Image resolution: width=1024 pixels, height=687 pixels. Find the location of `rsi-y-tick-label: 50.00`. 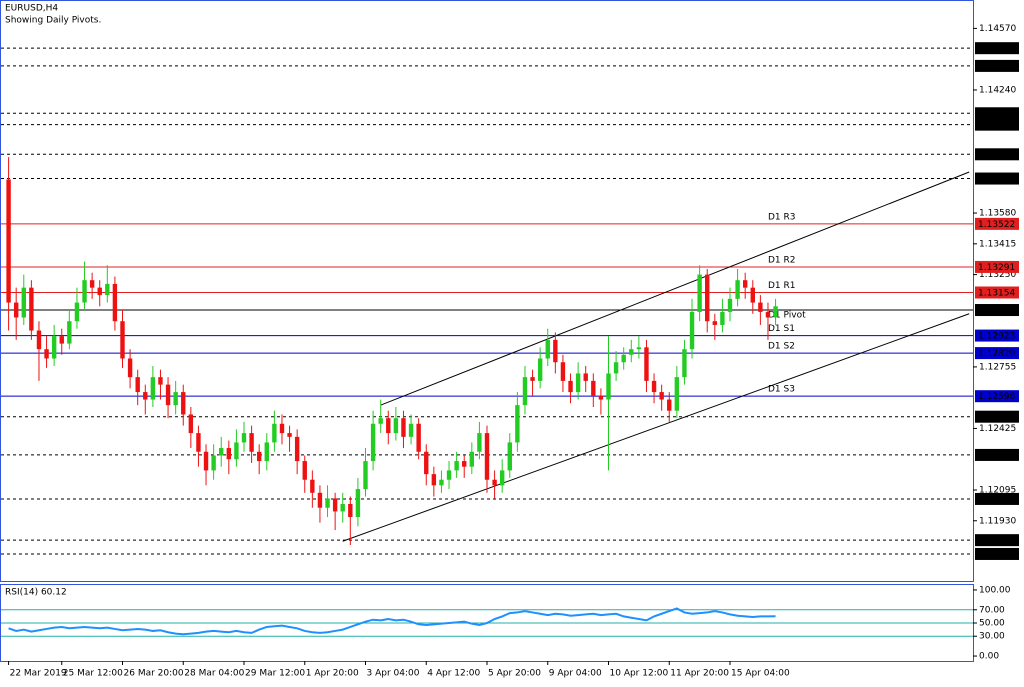

rsi-y-tick-label: 50.00 is located at coordinates (992, 624).